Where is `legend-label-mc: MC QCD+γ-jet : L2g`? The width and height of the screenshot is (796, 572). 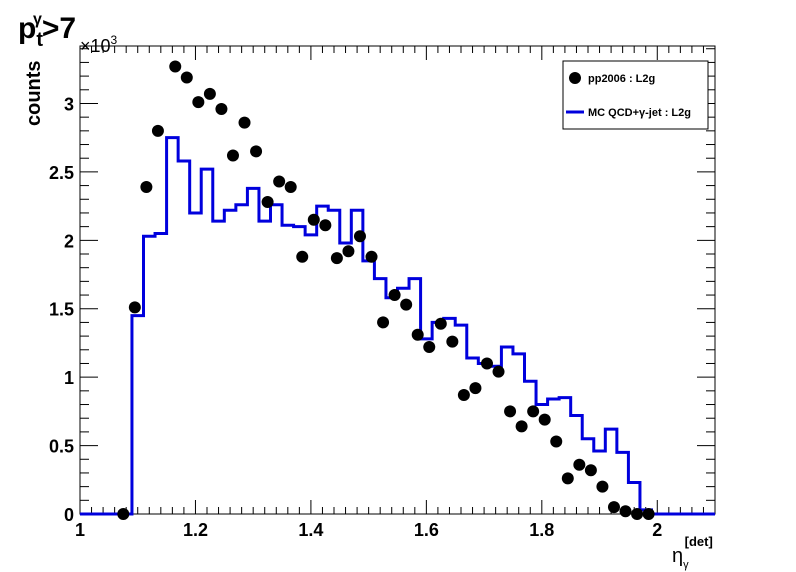
legend-label-mc: MC QCD+γ-jet : L2g is located at coordinates (639, 113).